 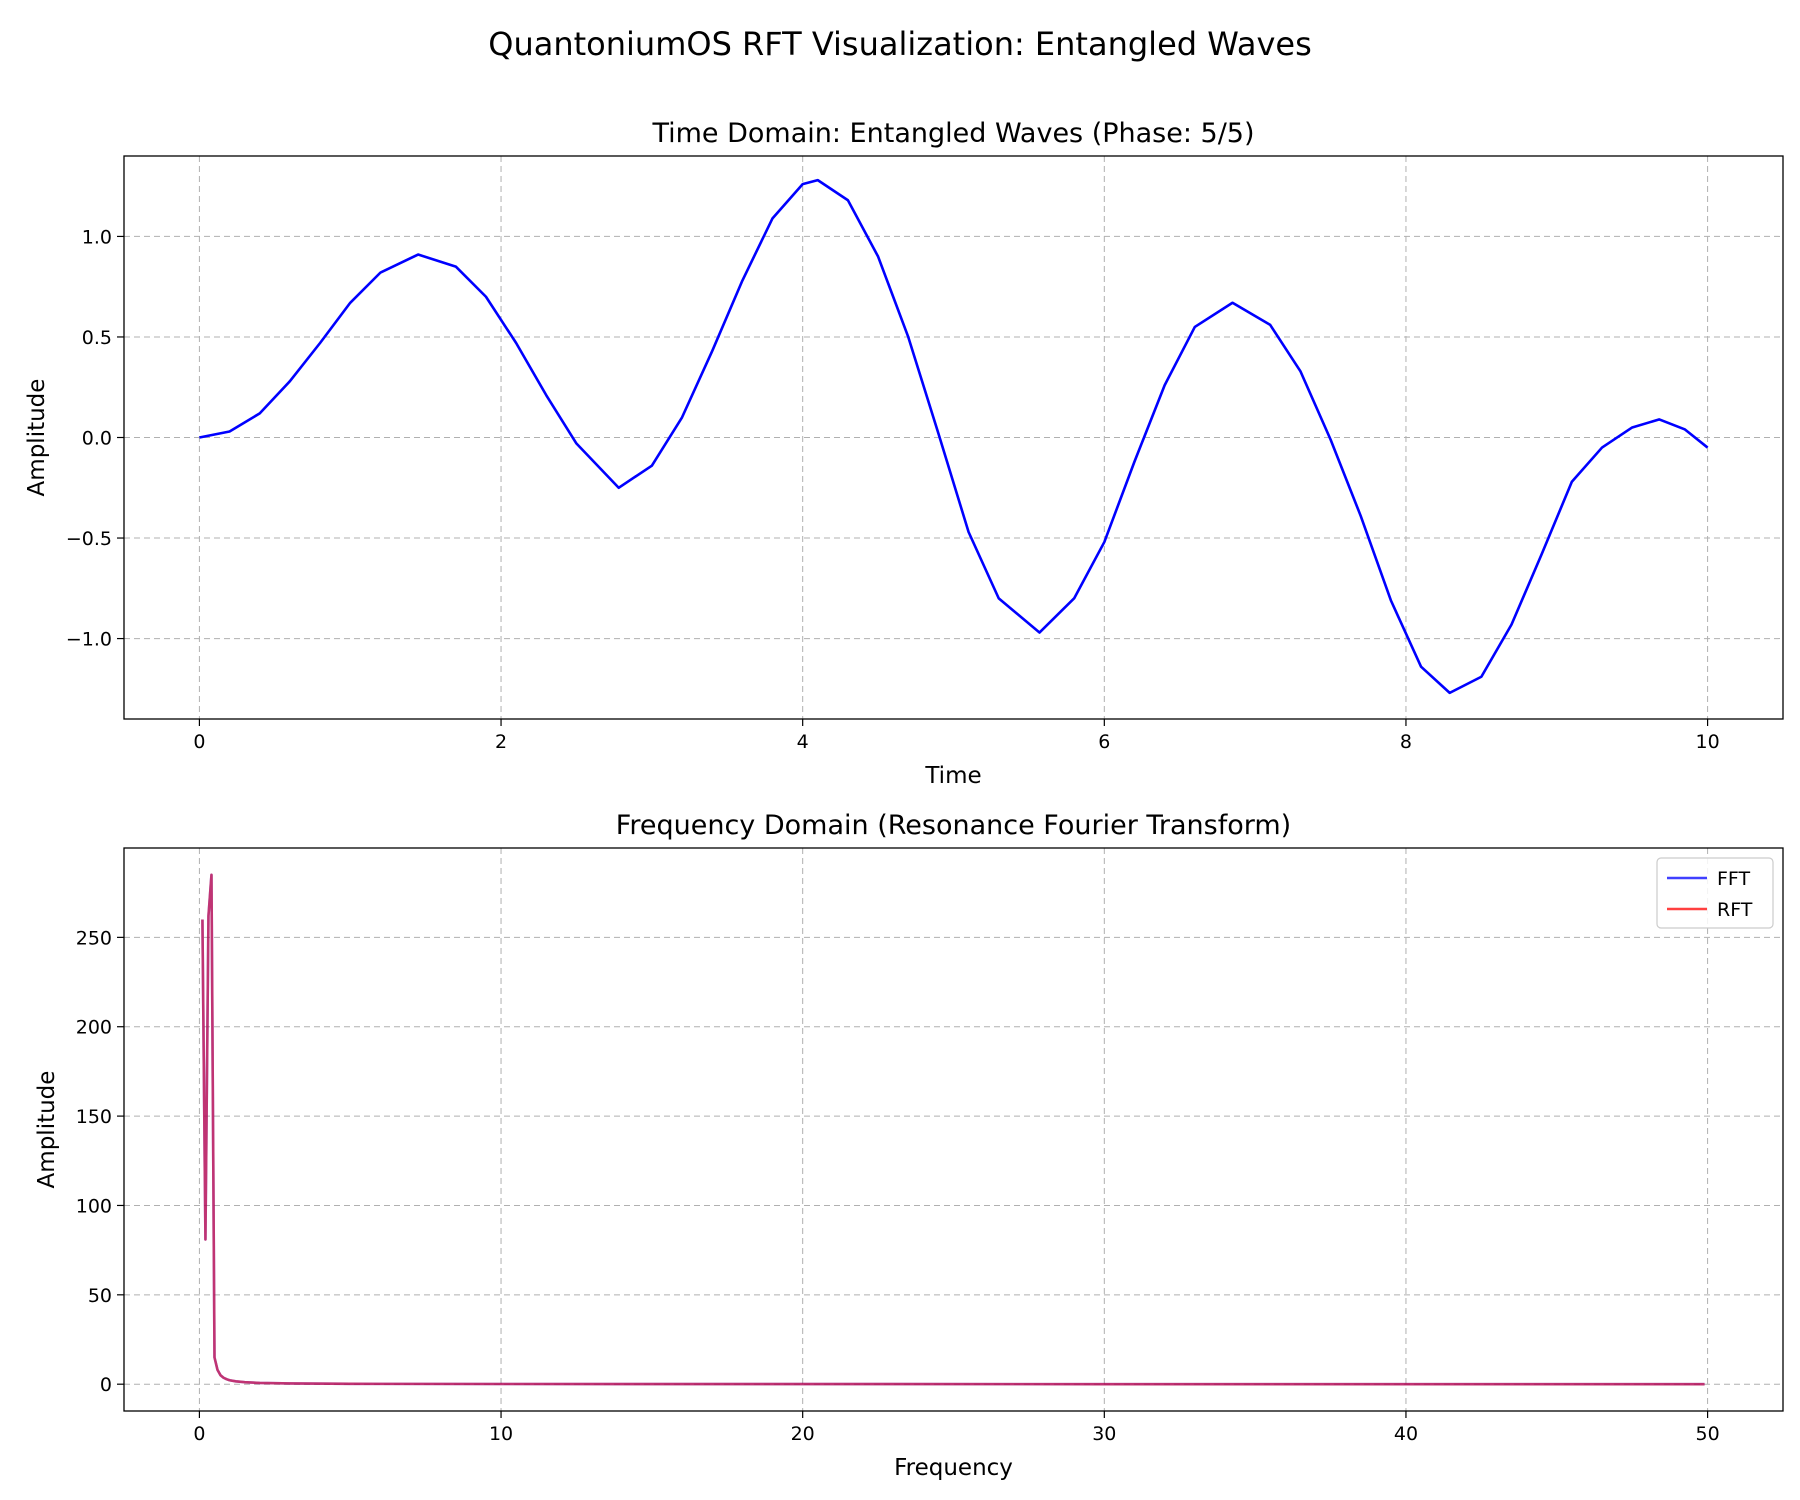 I want to click on time-domain-ytick-label-0: −1.0, so click(x=89, y=640).